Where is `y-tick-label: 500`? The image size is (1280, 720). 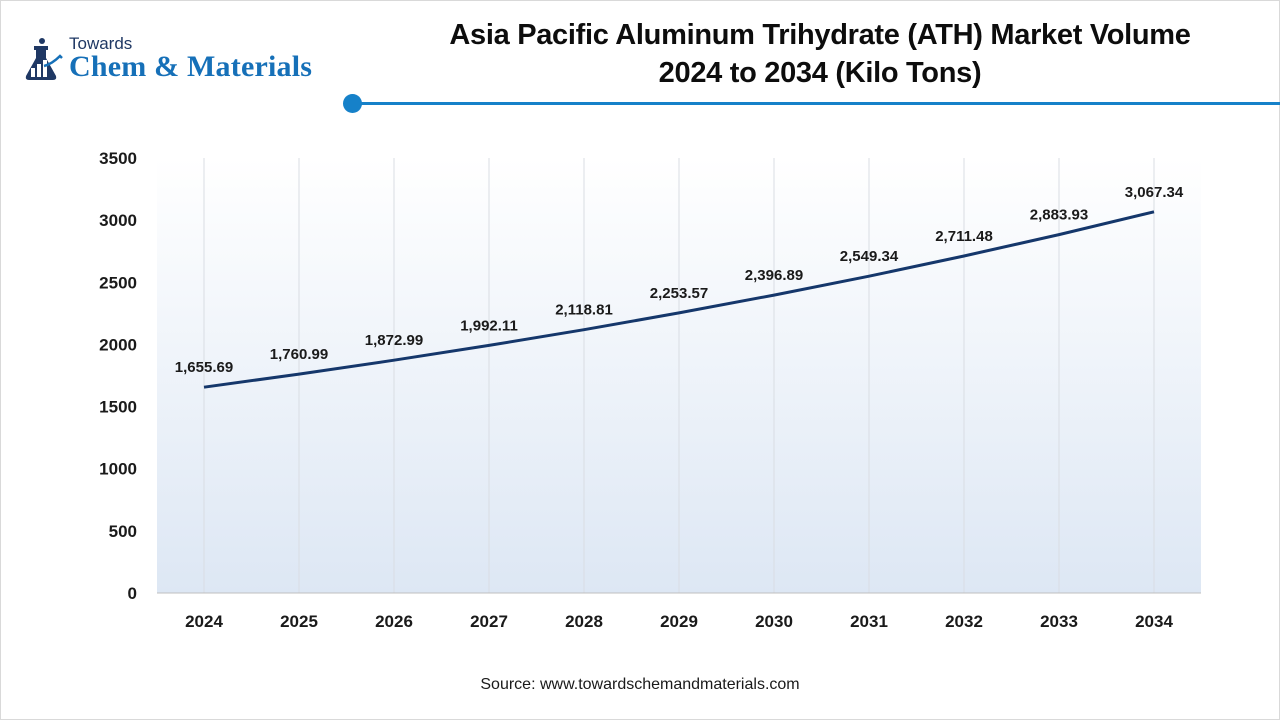
y-tick-label: 500 is located at coordinates (123, 531).